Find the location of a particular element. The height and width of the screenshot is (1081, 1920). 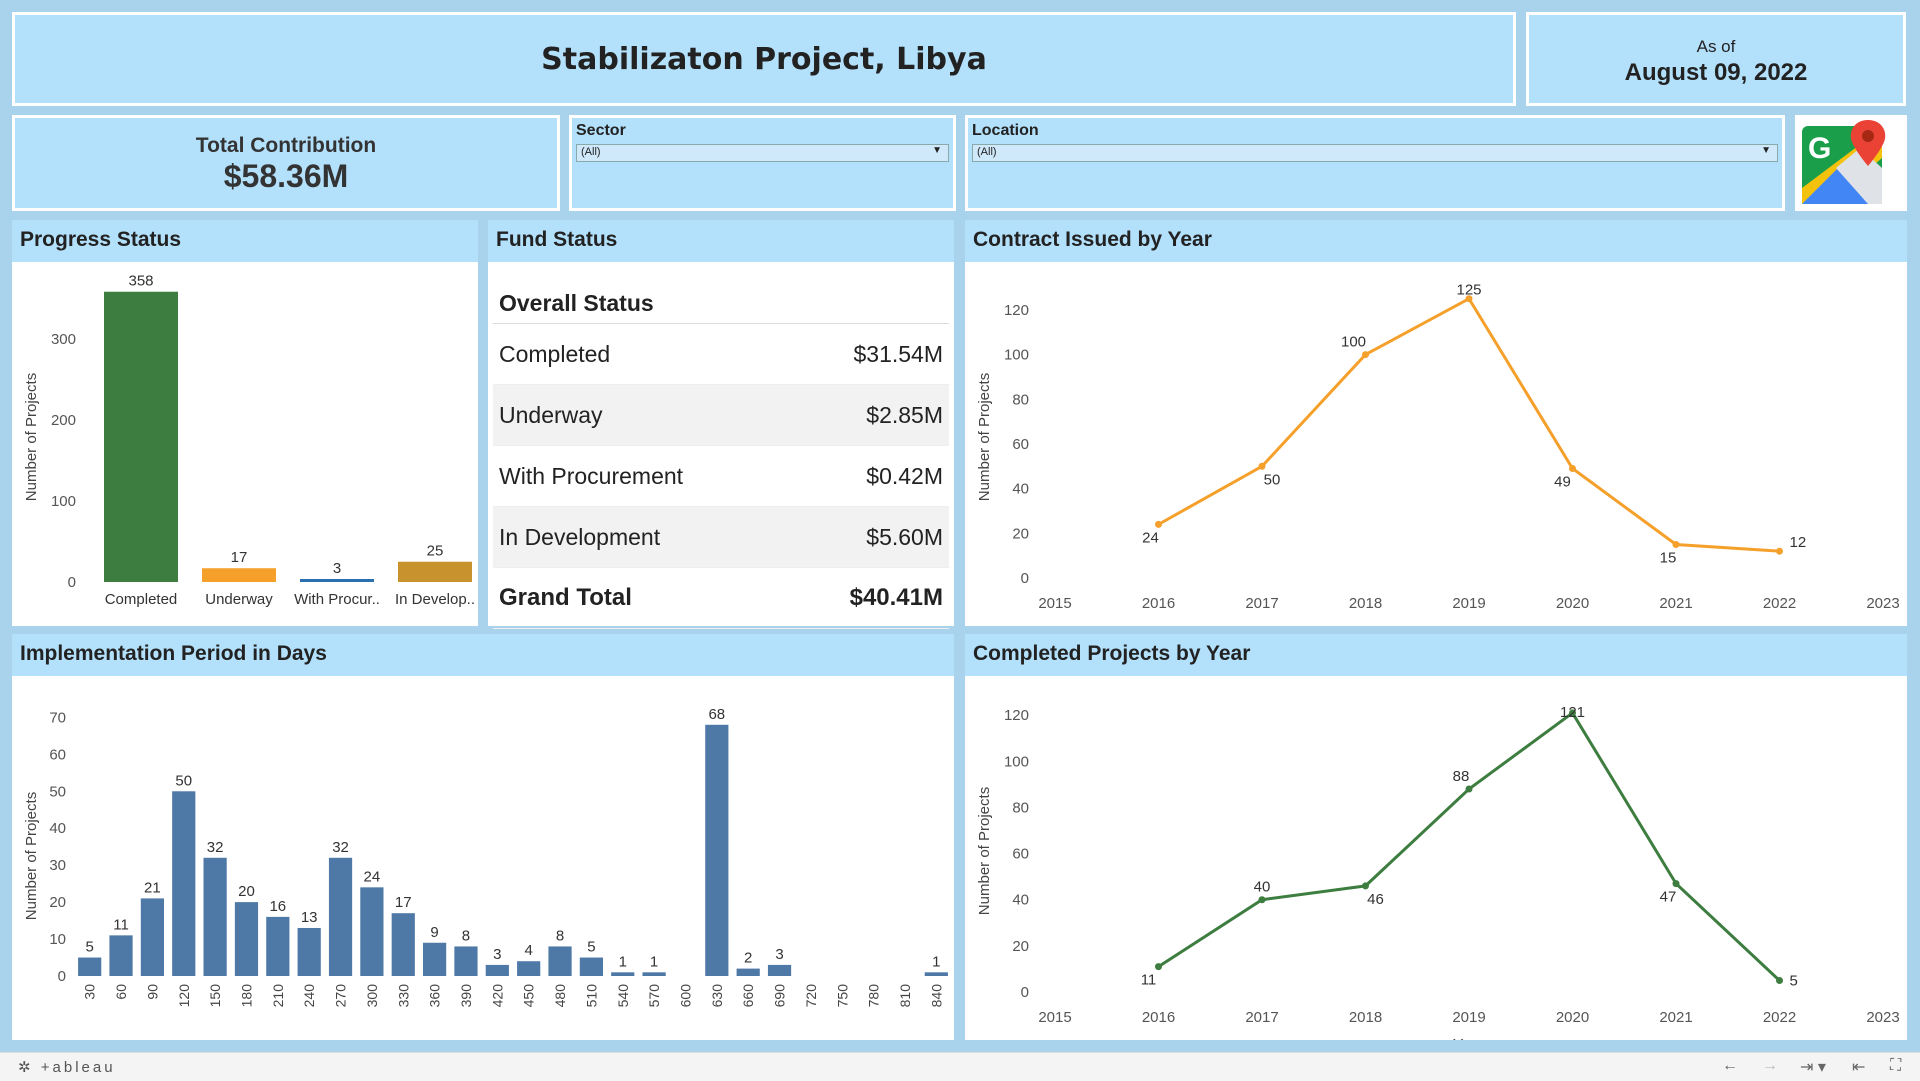

data-label: 11 is located at coordinates (1149, 980).